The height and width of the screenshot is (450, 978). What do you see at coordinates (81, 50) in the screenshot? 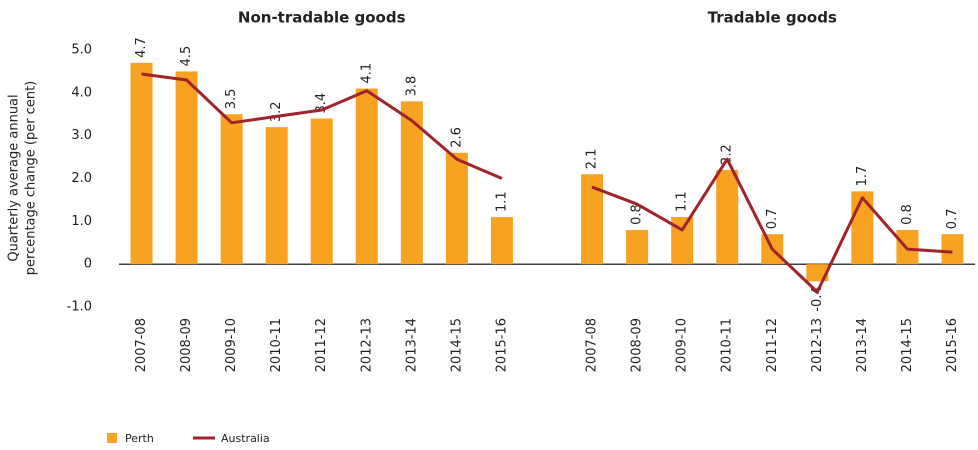
I see `y-tick-label: 5.0` at bounding box center [81, 50].